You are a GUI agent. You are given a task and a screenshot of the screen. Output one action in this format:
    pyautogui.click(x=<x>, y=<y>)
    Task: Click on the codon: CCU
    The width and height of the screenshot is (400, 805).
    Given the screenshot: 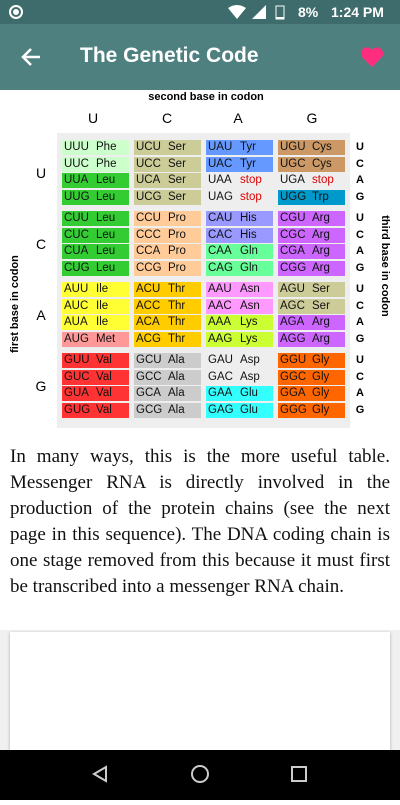 What is the action you would take?
    pyautogui.click(x=148, y=218)
    